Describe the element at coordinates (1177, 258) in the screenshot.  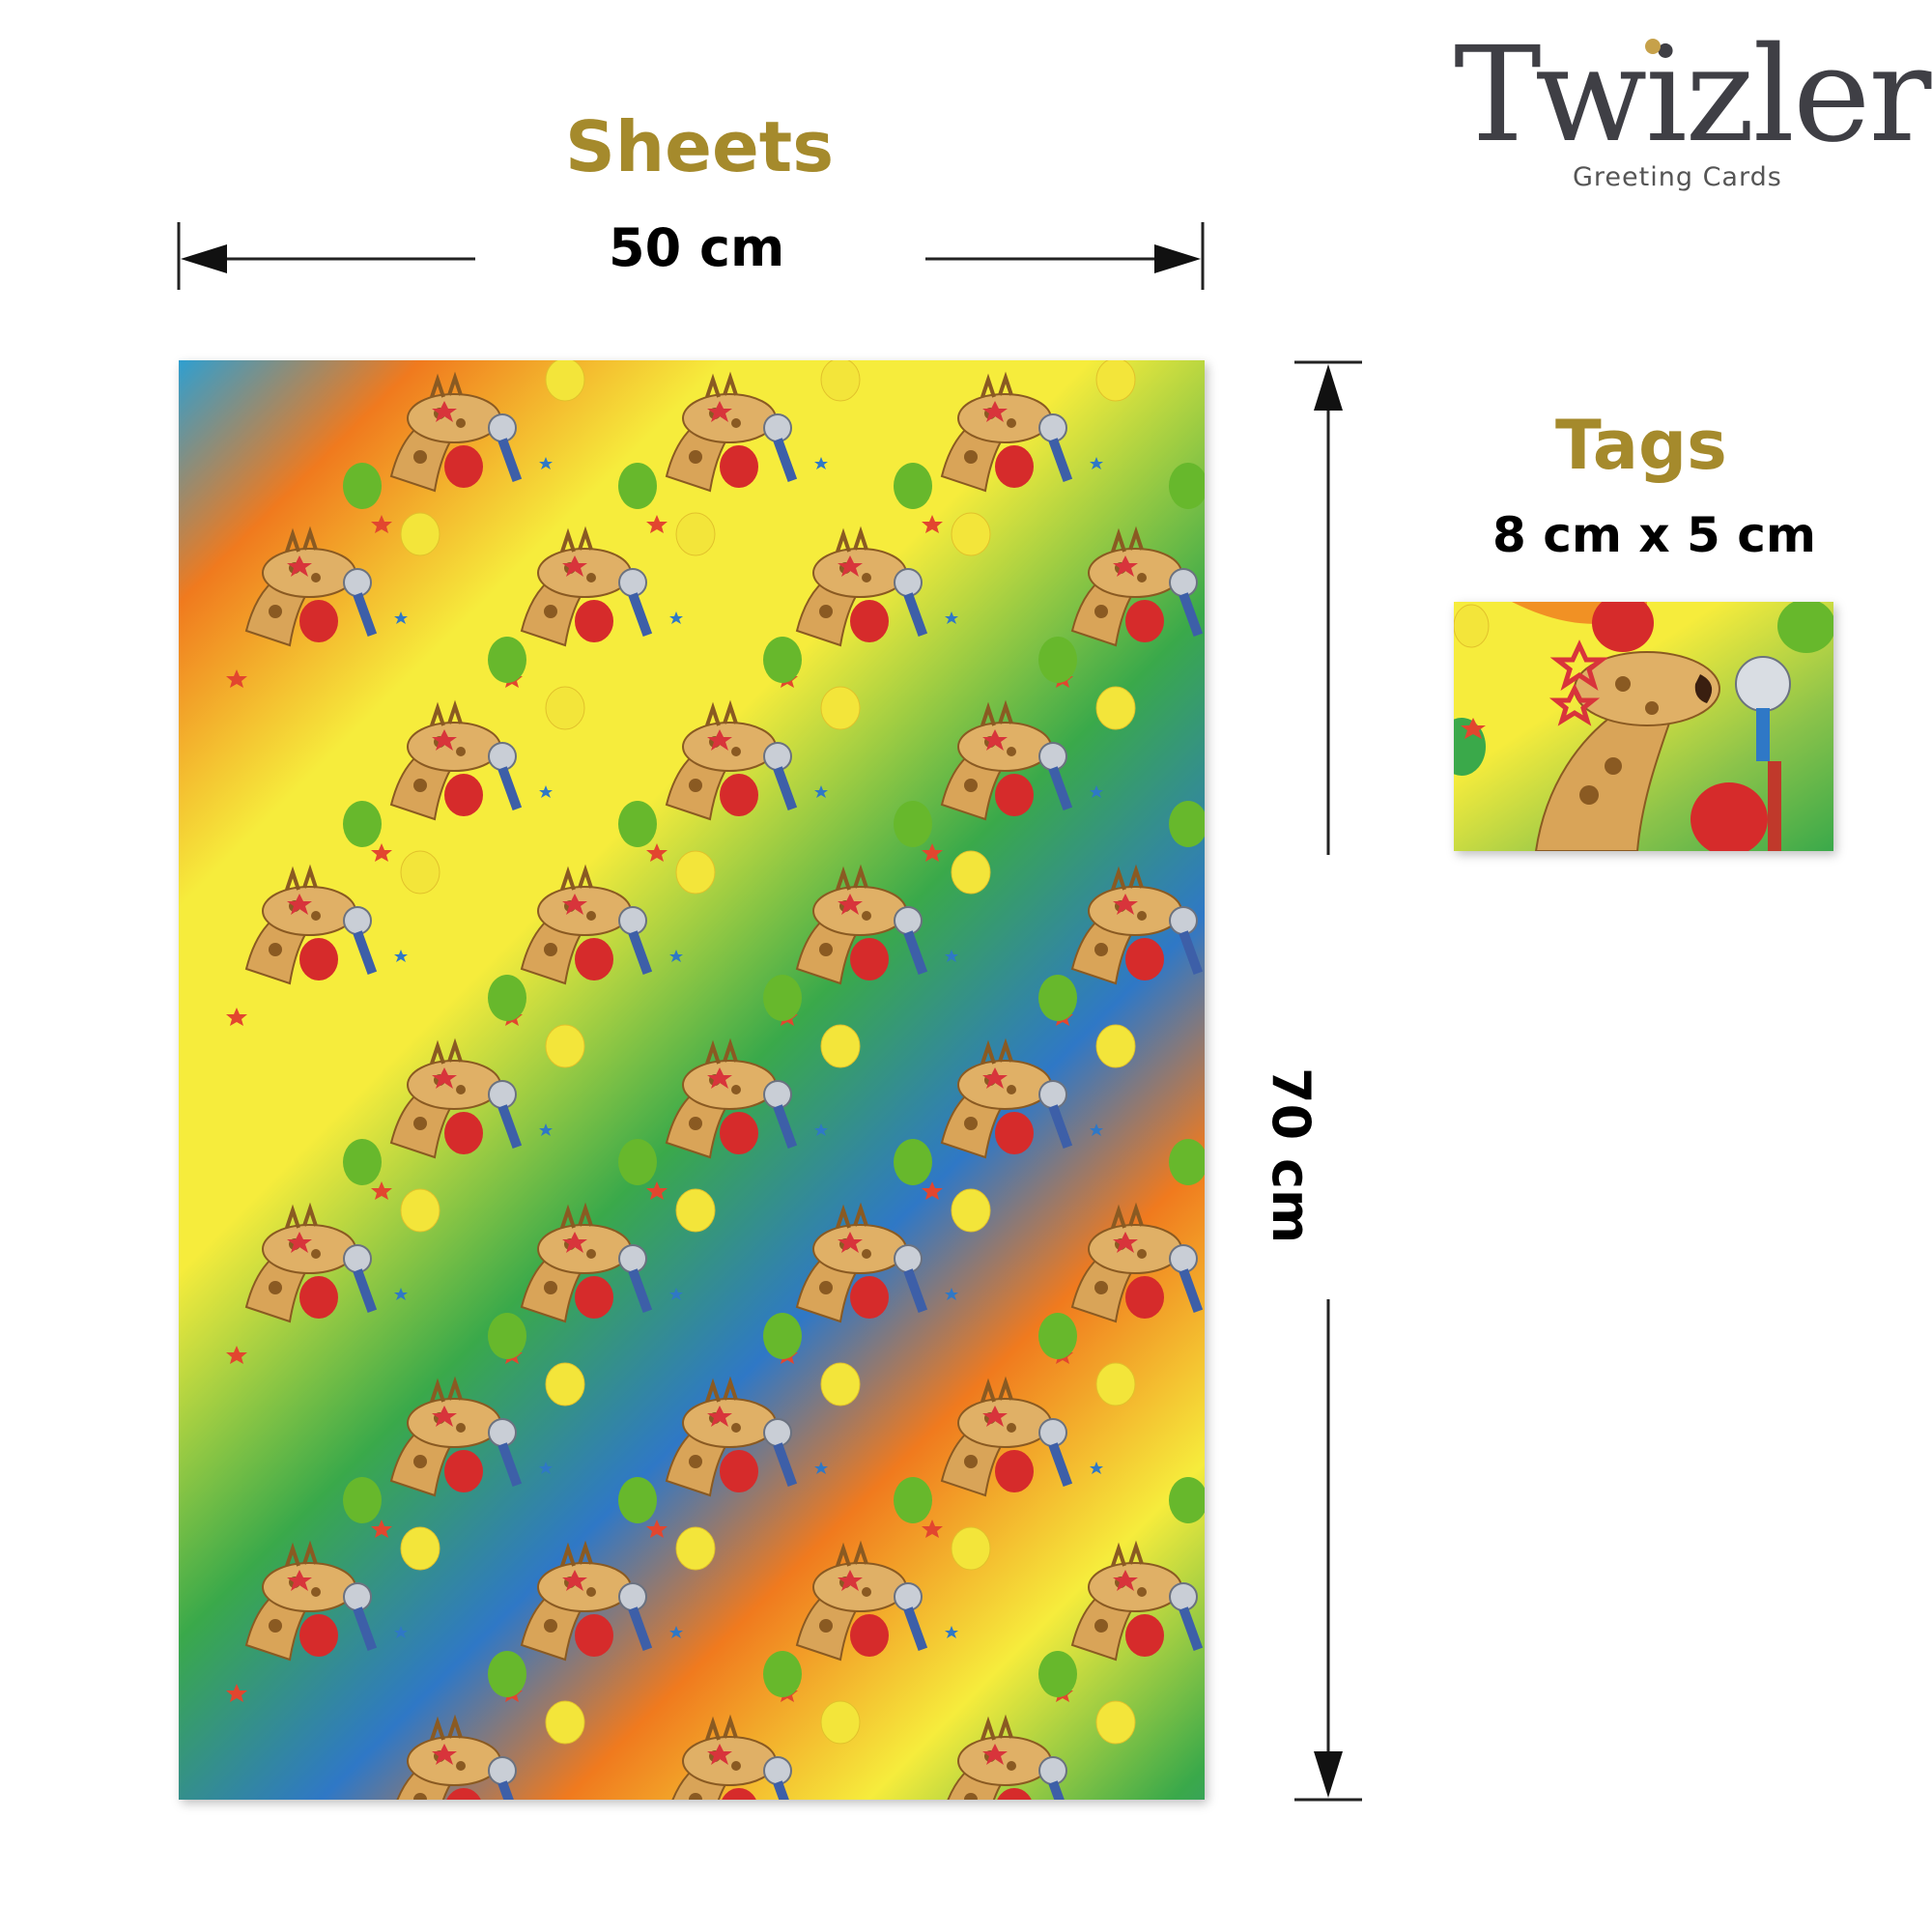
I see `arrow-right-icon` at that location.